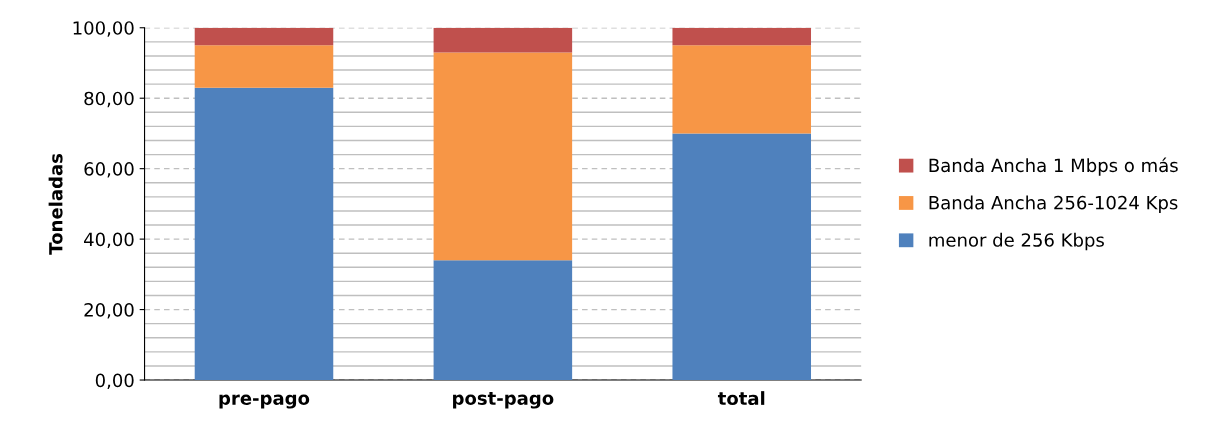  I want to click on y-tick-label: 0,00, so click(114, 381).